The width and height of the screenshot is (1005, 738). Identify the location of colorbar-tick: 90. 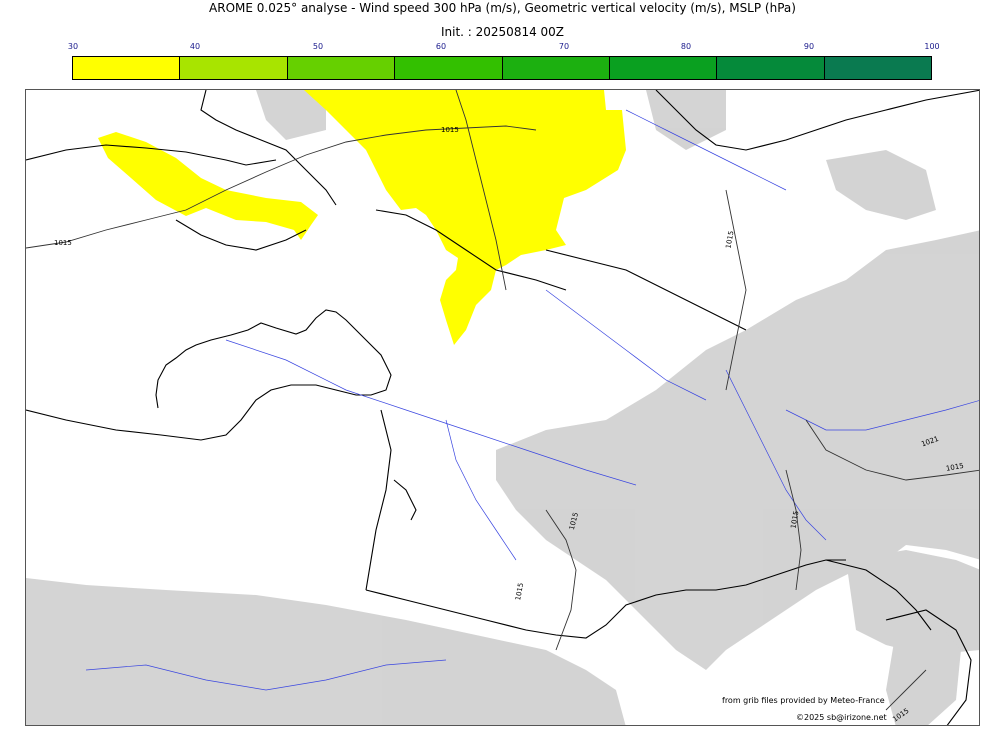
(809, 46).